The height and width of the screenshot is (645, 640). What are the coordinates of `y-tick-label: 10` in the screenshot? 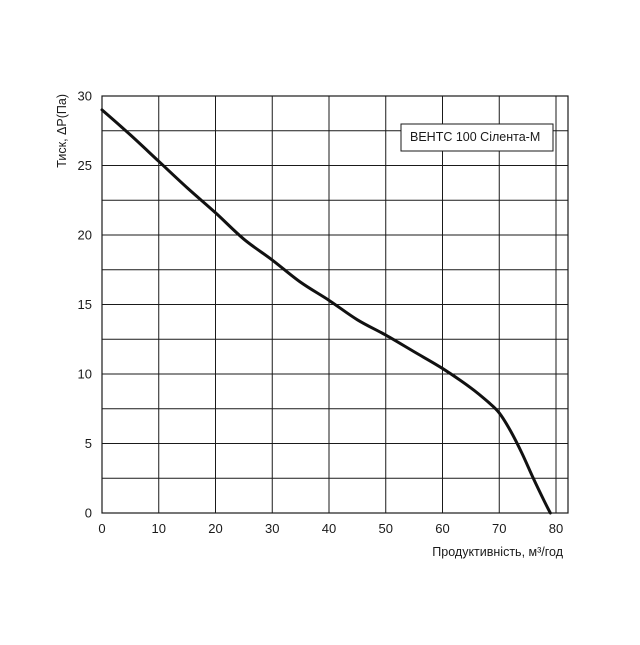 It's located at (85, 374).